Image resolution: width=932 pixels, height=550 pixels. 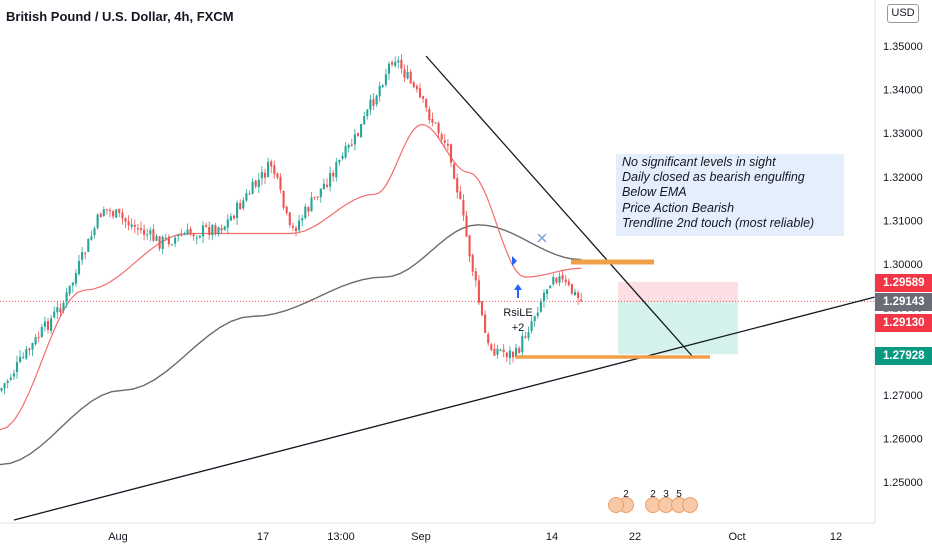 I want to click on event-marker-label: 3, so click(x=666, y=494).